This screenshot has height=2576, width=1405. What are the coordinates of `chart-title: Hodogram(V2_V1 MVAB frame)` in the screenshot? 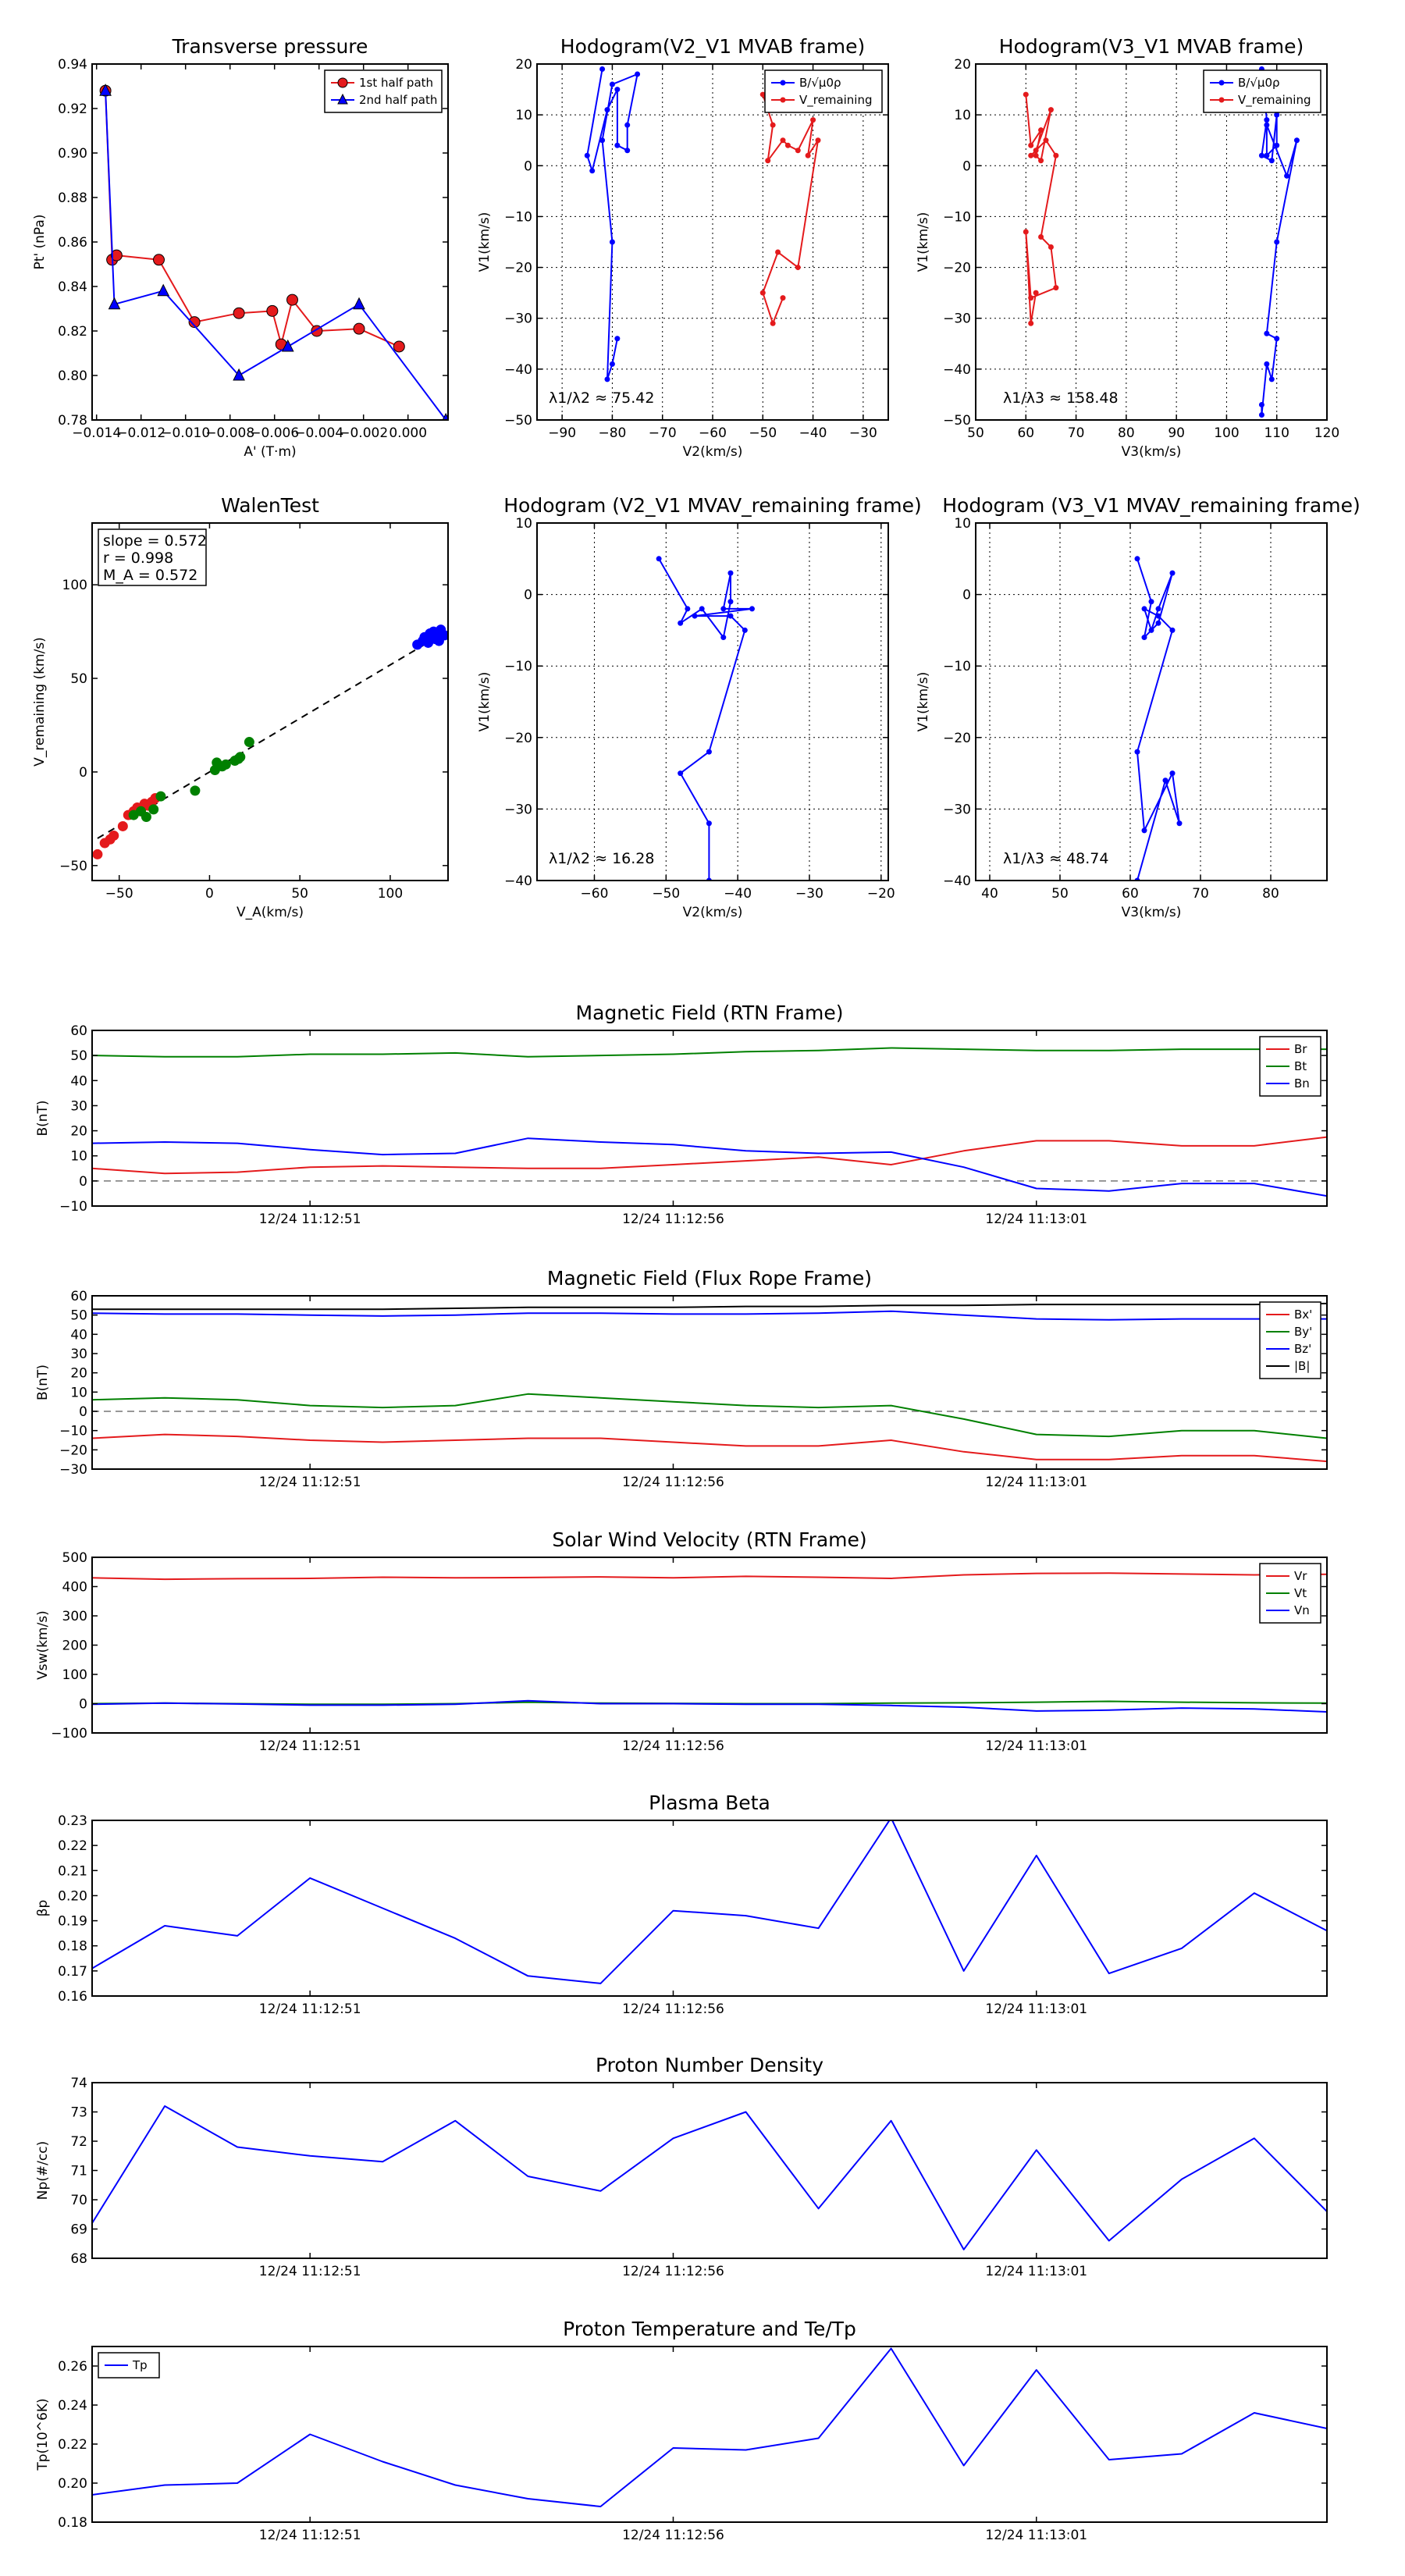 It's located at (713, 46).